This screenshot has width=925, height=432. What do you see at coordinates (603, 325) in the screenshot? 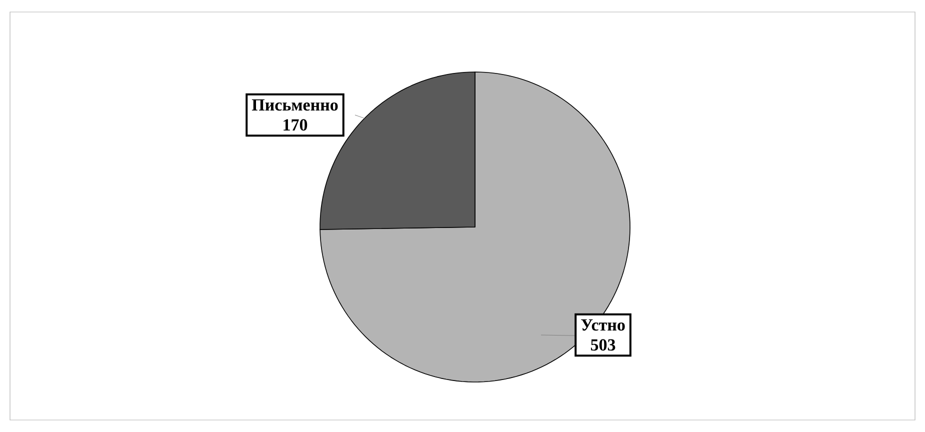
I see `slice-label: Устно` at bounding box center [603, 325].